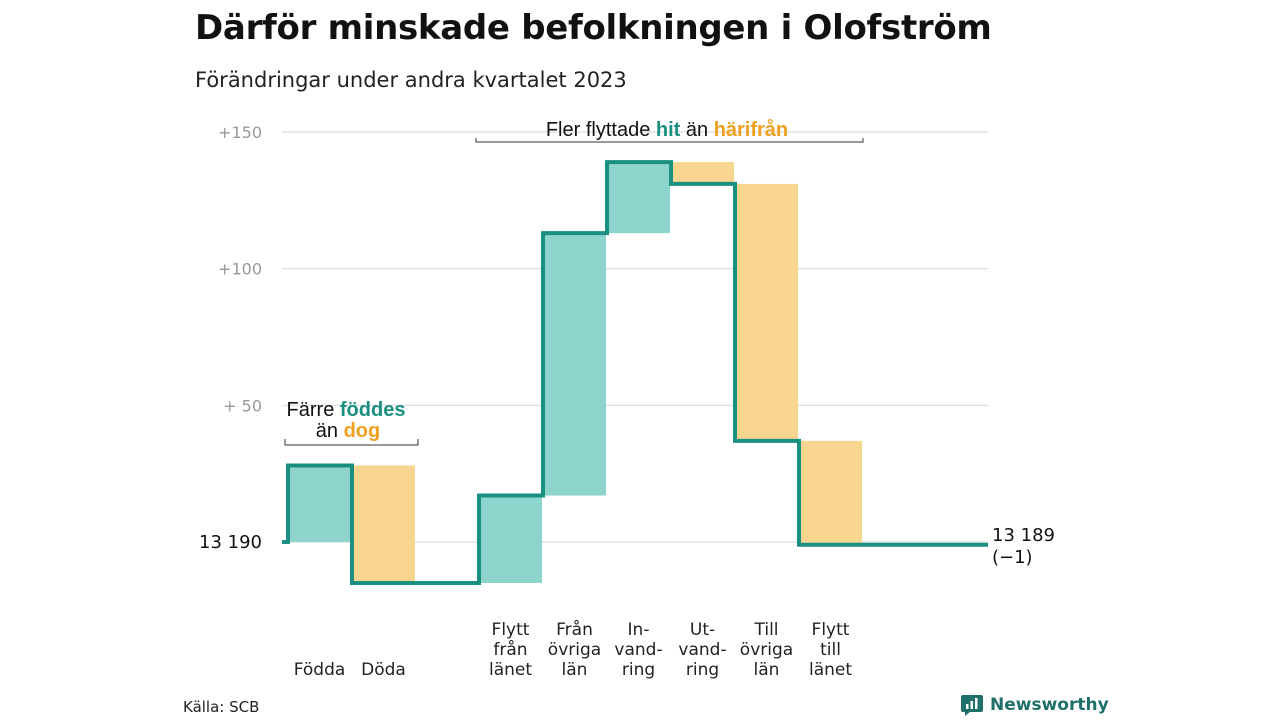 The height and width of the screenshot is (720, 1280). Describe the element at coordinates (702, 630) in the screenshot. I see `category-label: Ut-` at that location.